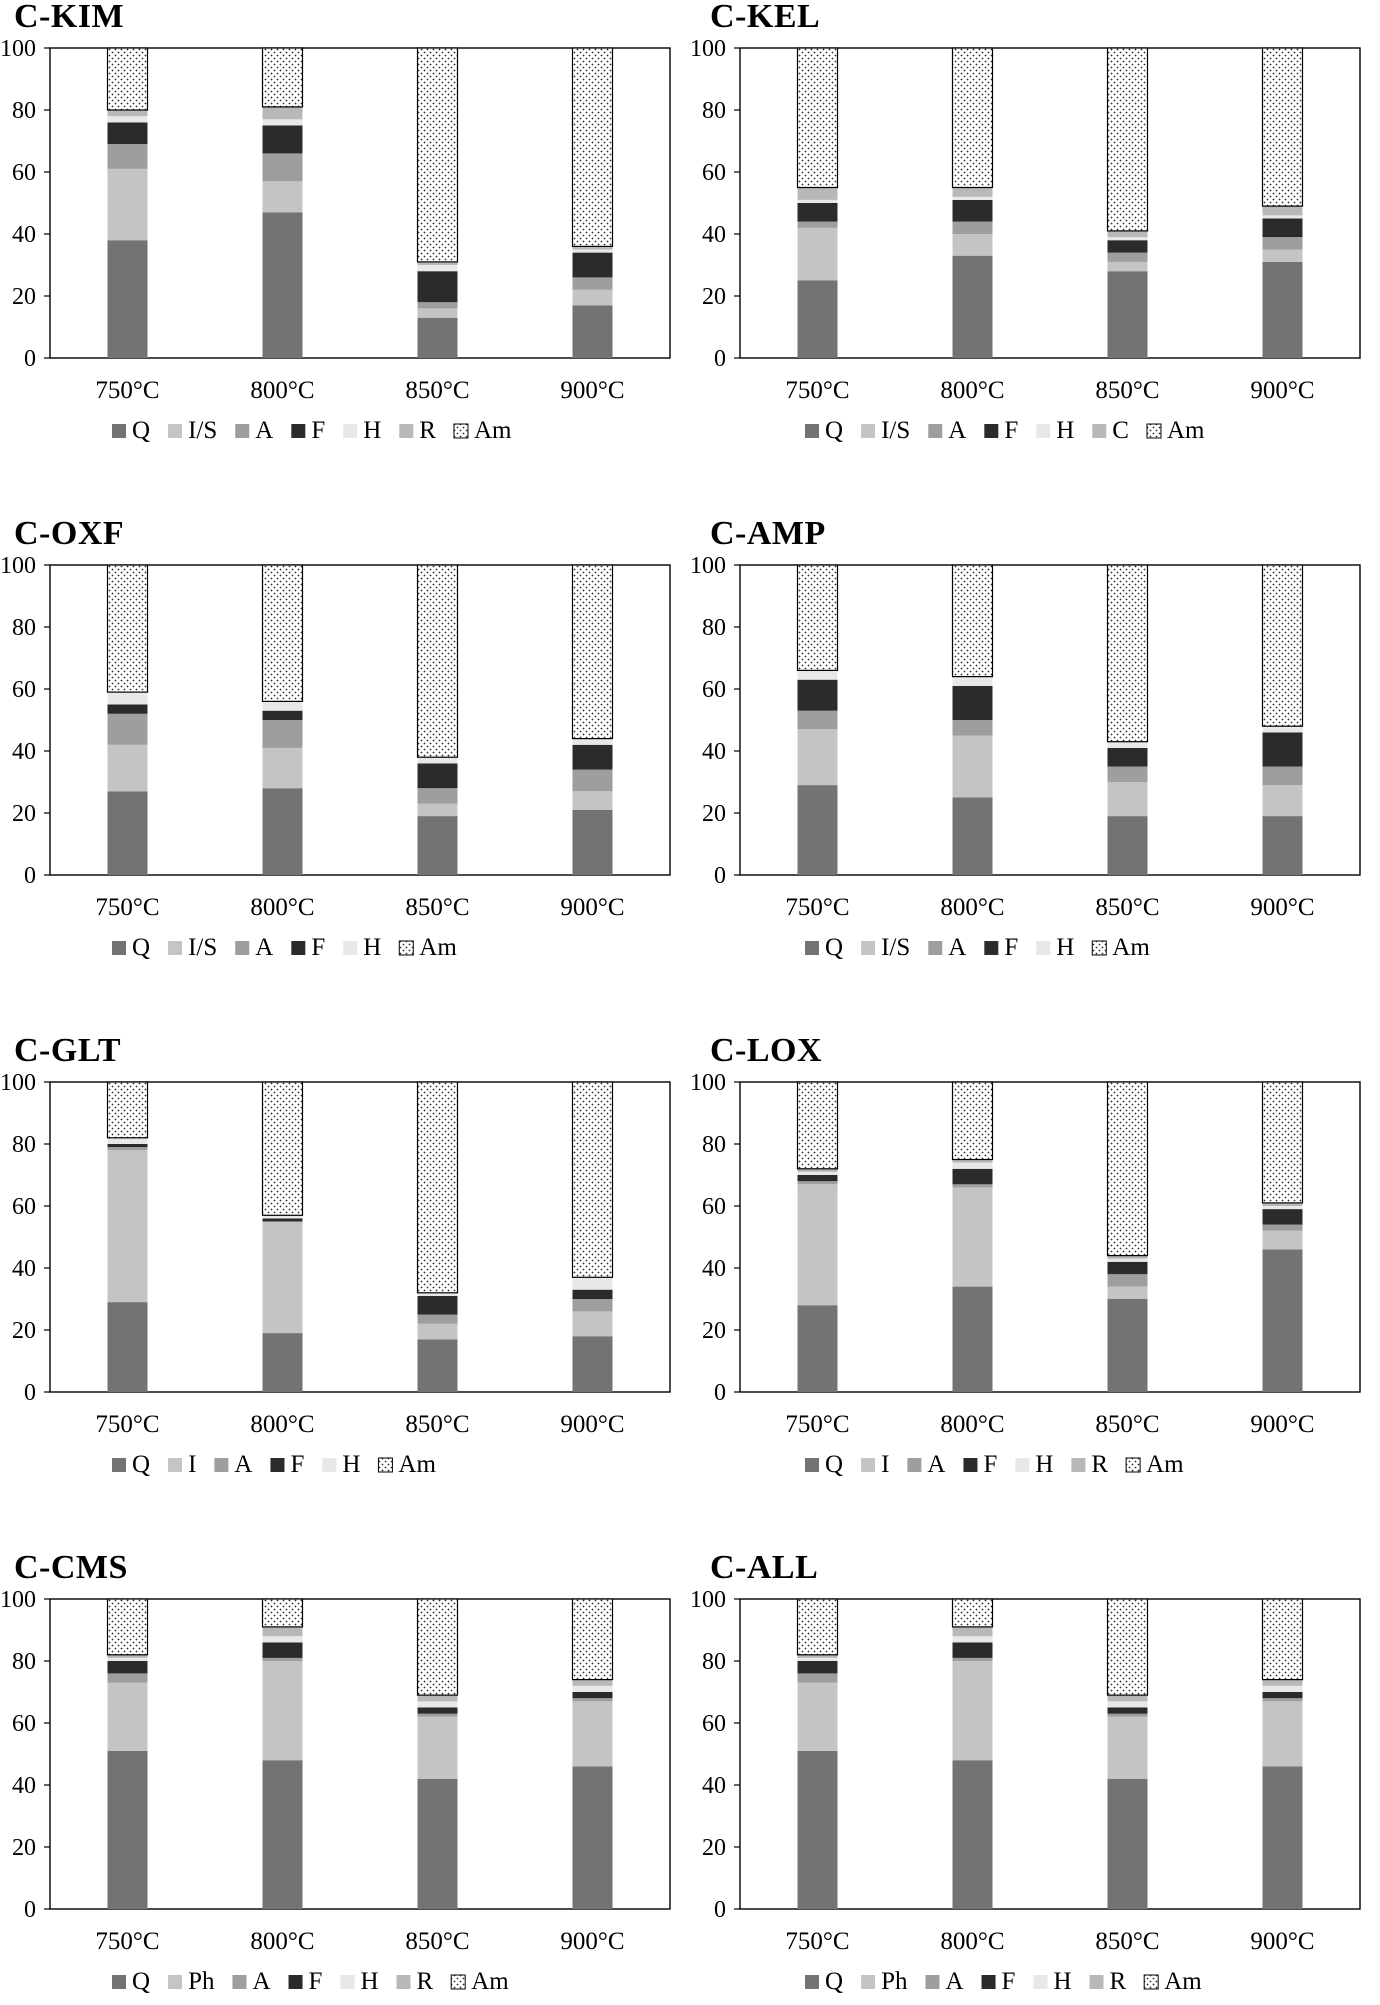 This screenshot has height=2005, width=1380. What do you see at coordinates (437, 1319) in the screenshot?
I see `bar-segment-a-850-c` at bounding box center [437, 1319].